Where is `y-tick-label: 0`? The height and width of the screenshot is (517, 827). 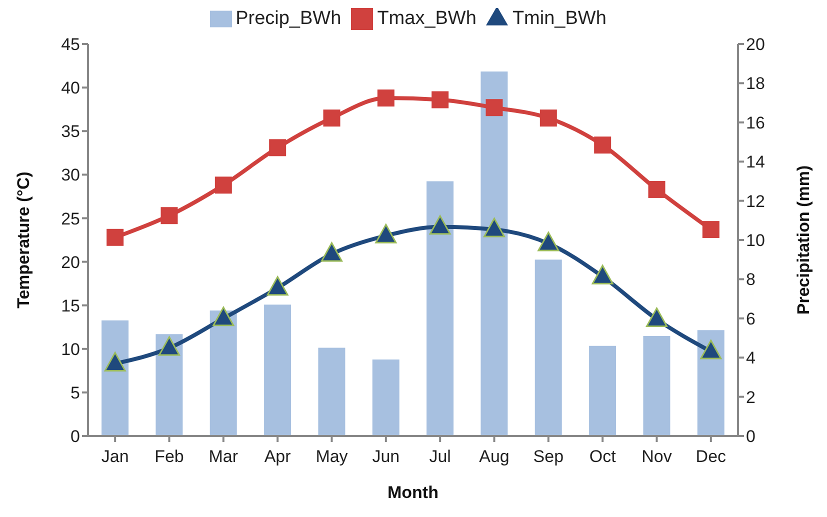 y-tick-label: 0 is located at coordinates (75, 436).